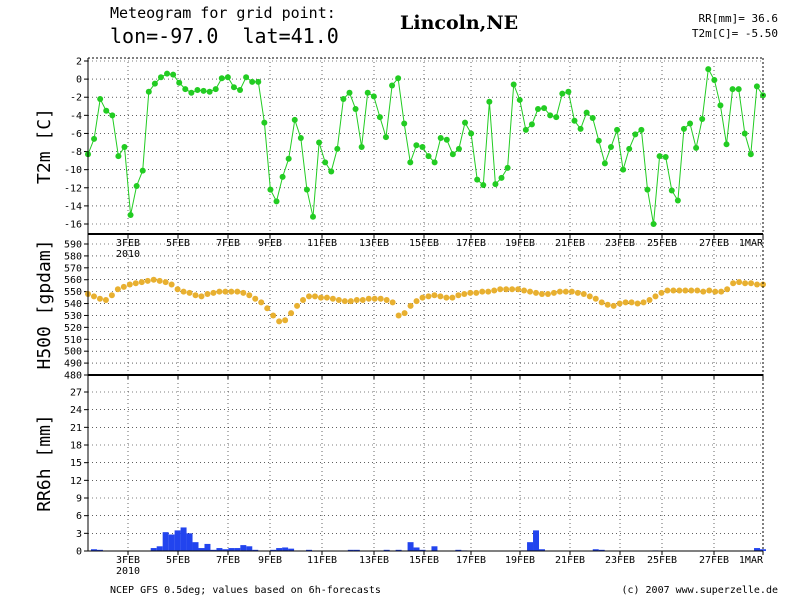  I want to click on y-tick-label: 3, so click(79, 534).